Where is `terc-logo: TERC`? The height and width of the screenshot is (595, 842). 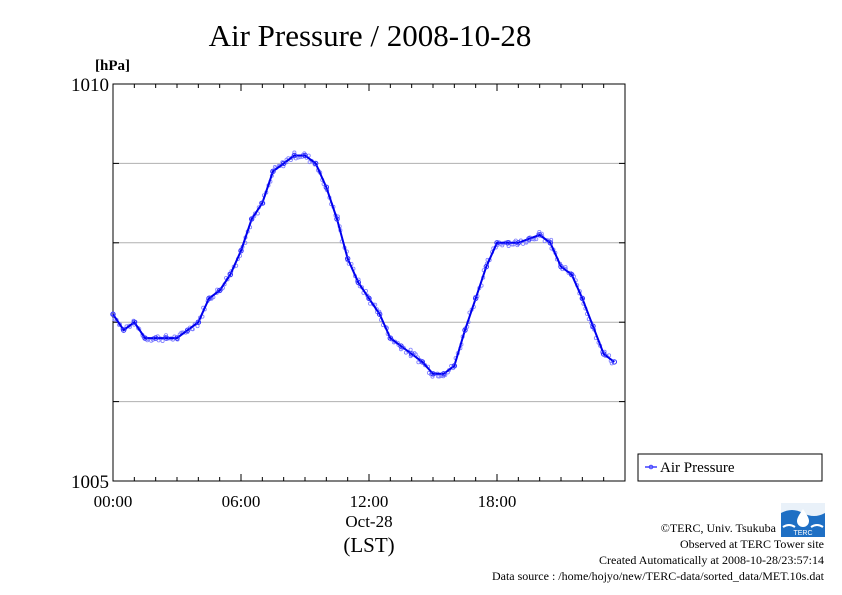
terc-logo: TERC is located at coordinates (803, 520).